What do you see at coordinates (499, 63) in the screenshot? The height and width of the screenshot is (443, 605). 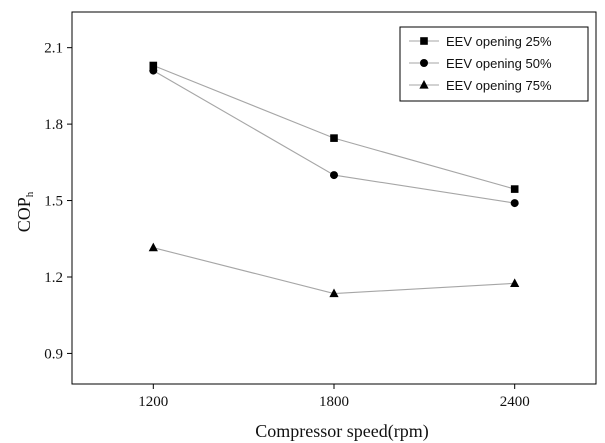 I see `legend-label-2: EEV opening 50%` at bounding box center [499, 63].